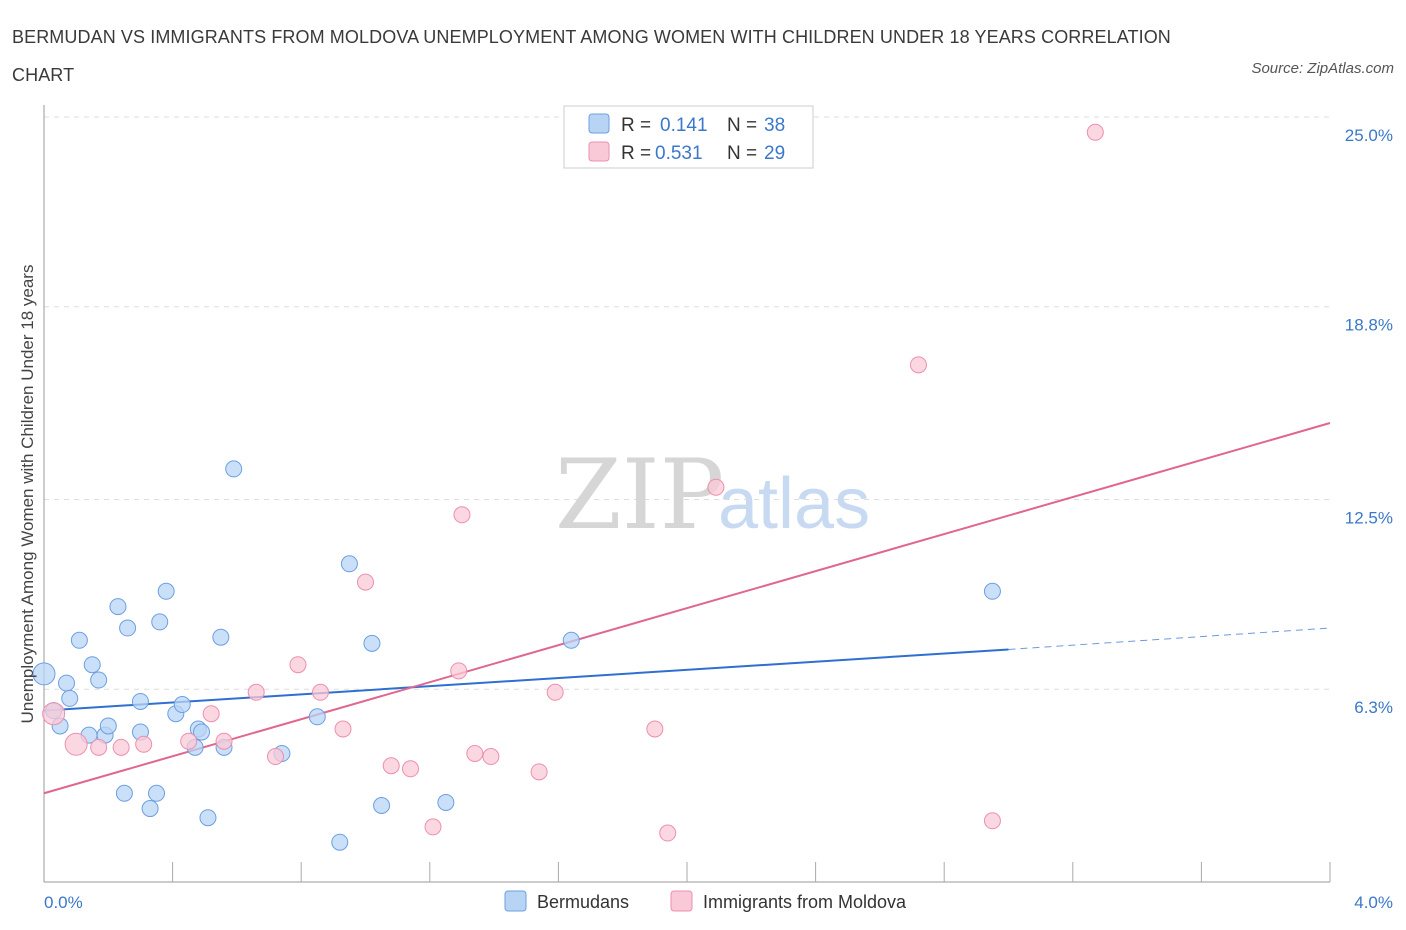 The height and width of the screenshot is (930, 1406). I want to click on legend-bottom-swatch-moldova, so click(681, 901).